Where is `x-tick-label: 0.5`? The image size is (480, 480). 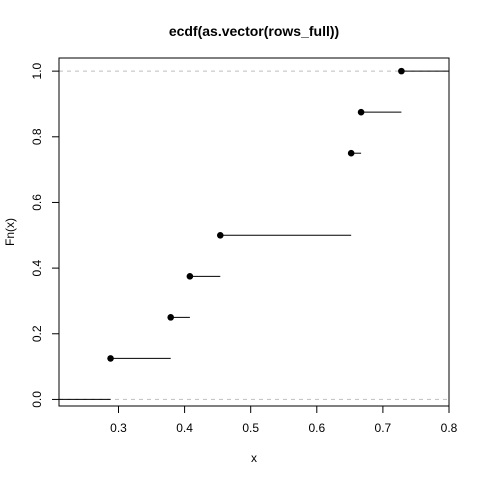 x-tick-label: 0.5 is located at coordinates (250, 428).